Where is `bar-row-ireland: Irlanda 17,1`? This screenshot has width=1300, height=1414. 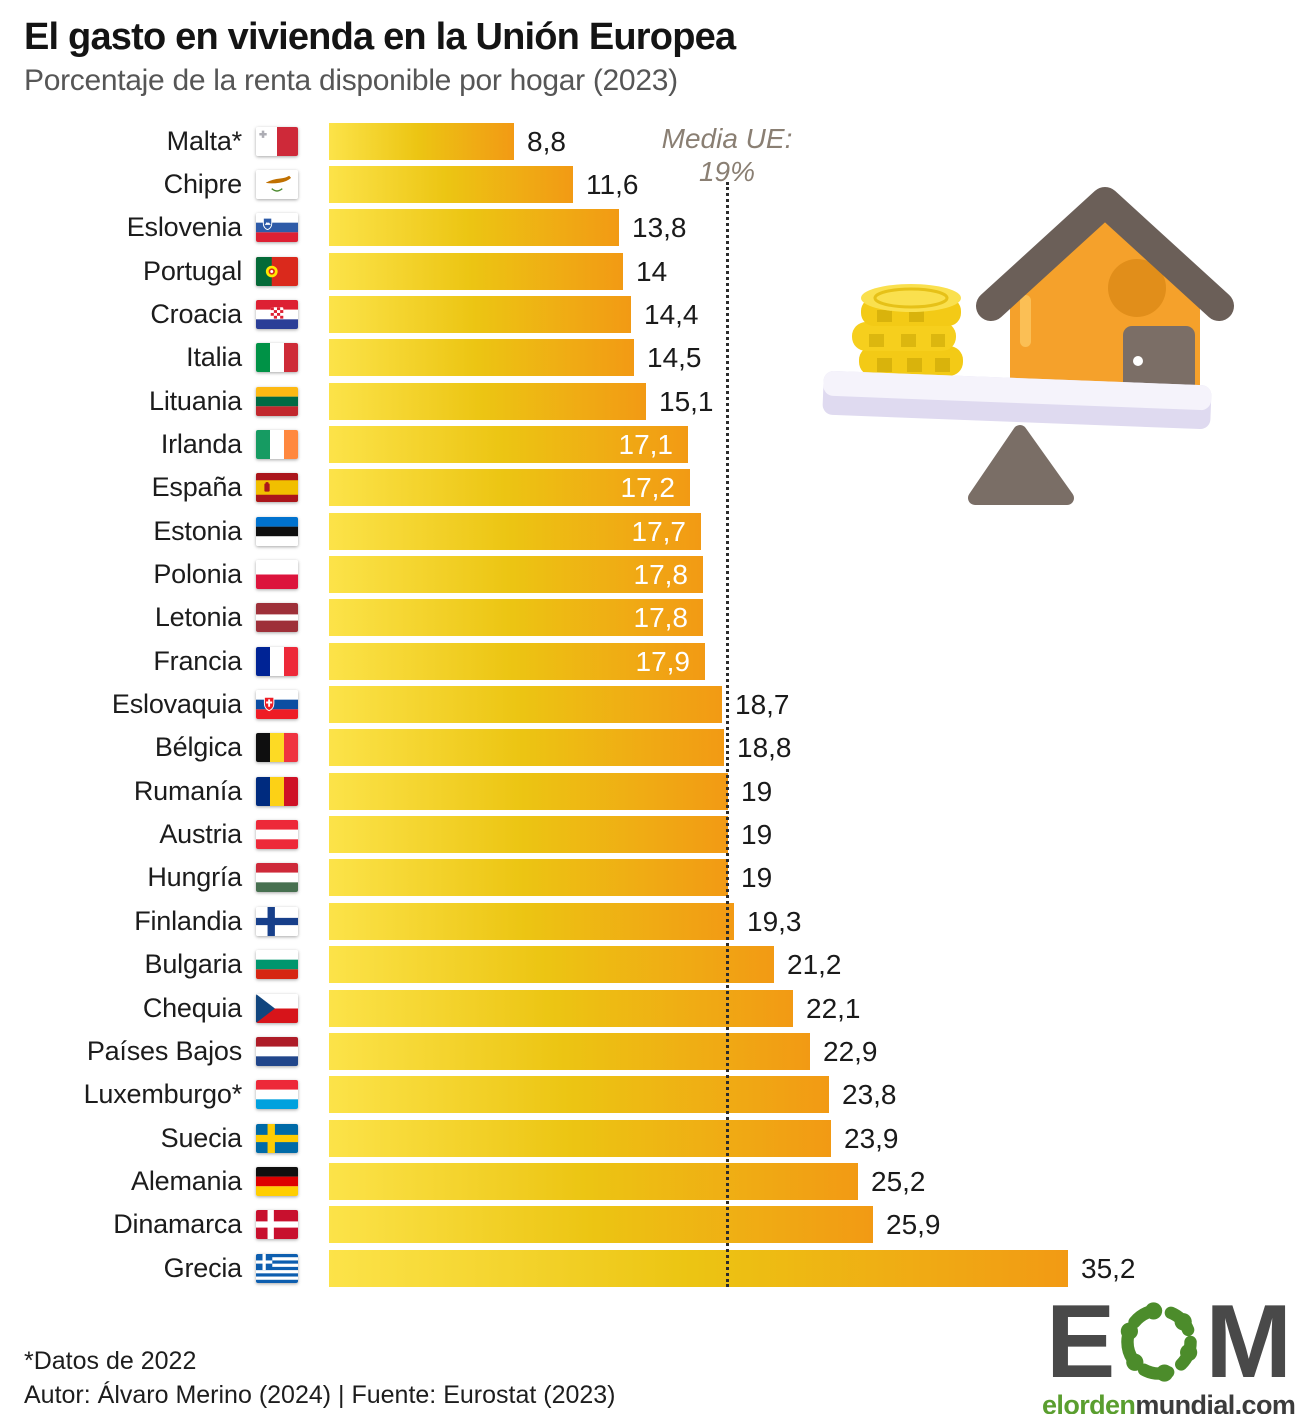
bar-row-ireland: Irlanda 17,1 is located at coordinates (650, 444).